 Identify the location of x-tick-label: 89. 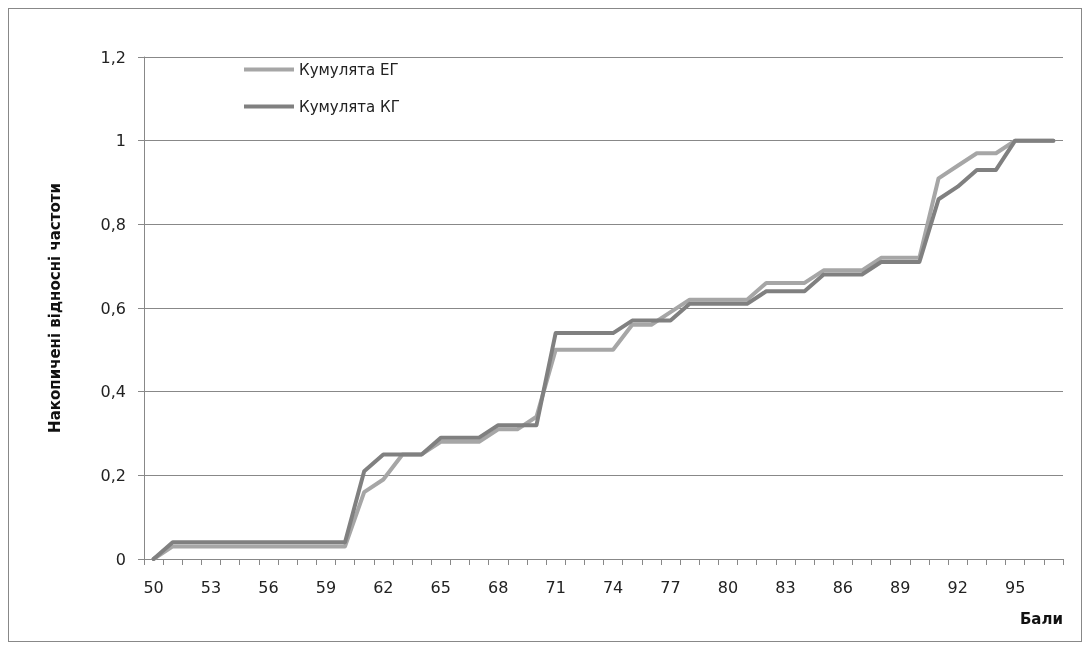
(900, 587).